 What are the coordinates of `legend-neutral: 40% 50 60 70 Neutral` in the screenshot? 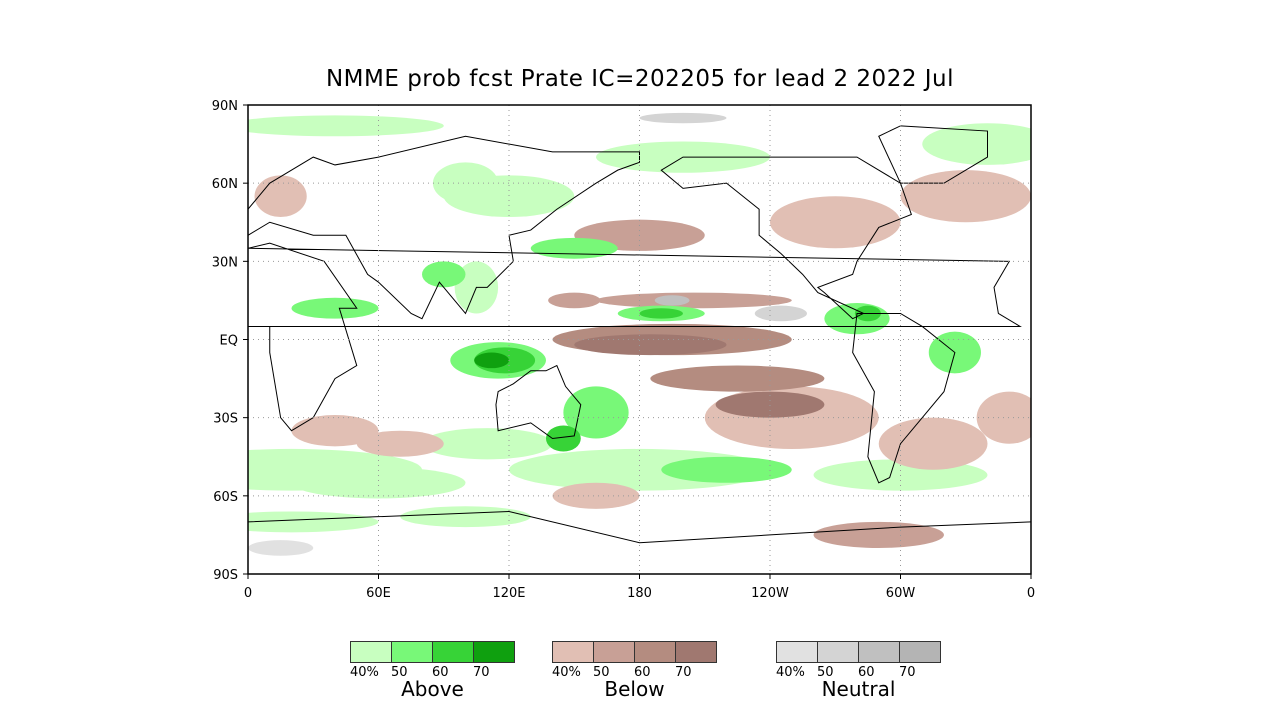 It's located at (858, 671).